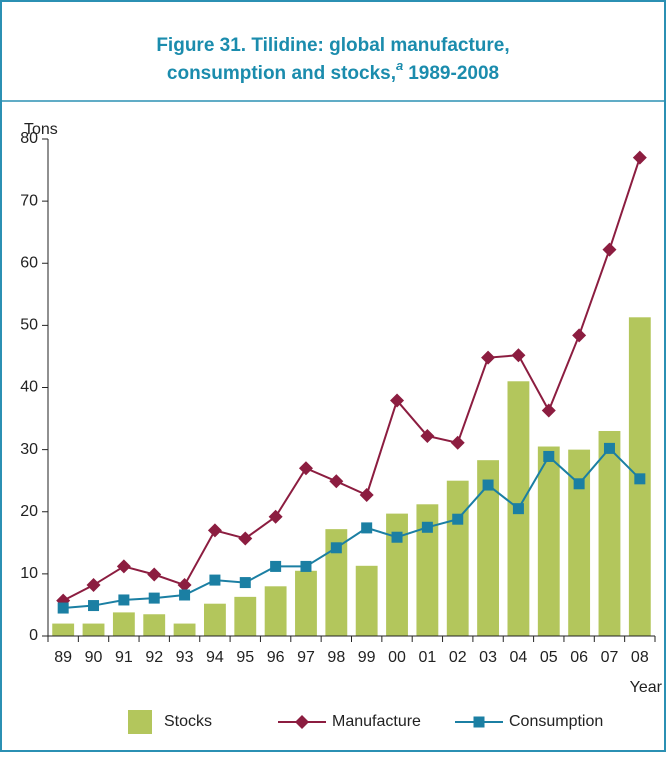  I want to click on x-tick-label: 92, so click(154, 657).